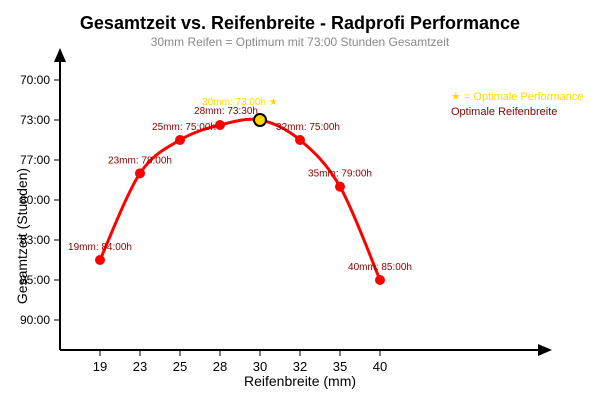 The height and width of the screenshot is (400, 600). I want to click on y-axis-arrow, so click(60, 55).